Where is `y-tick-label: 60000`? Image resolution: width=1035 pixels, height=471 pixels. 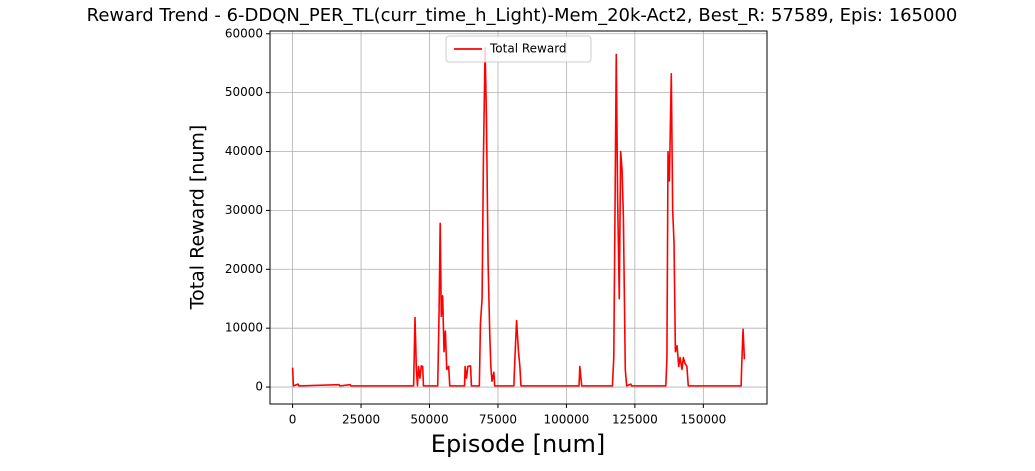 y-tick-label: 60000 is located at coordinates (244, 33).